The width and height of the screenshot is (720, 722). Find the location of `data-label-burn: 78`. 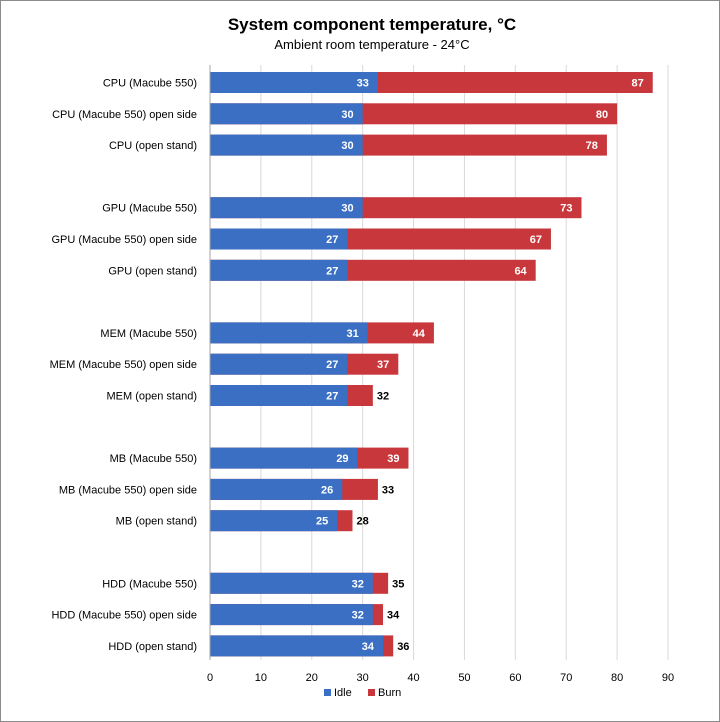

data-label-burn: 78 is located at coordinates (592, 146).